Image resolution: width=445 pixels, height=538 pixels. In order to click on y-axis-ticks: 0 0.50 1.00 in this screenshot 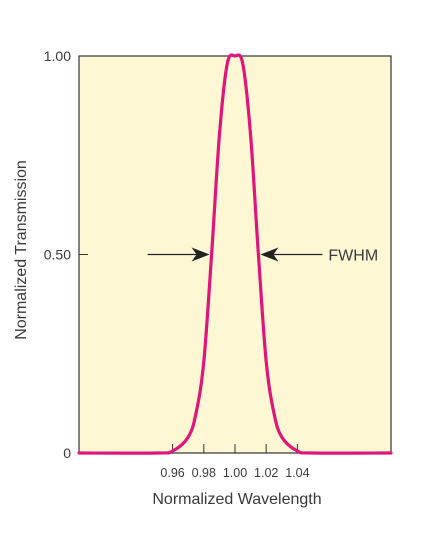, I will do `click(66, 254)`.